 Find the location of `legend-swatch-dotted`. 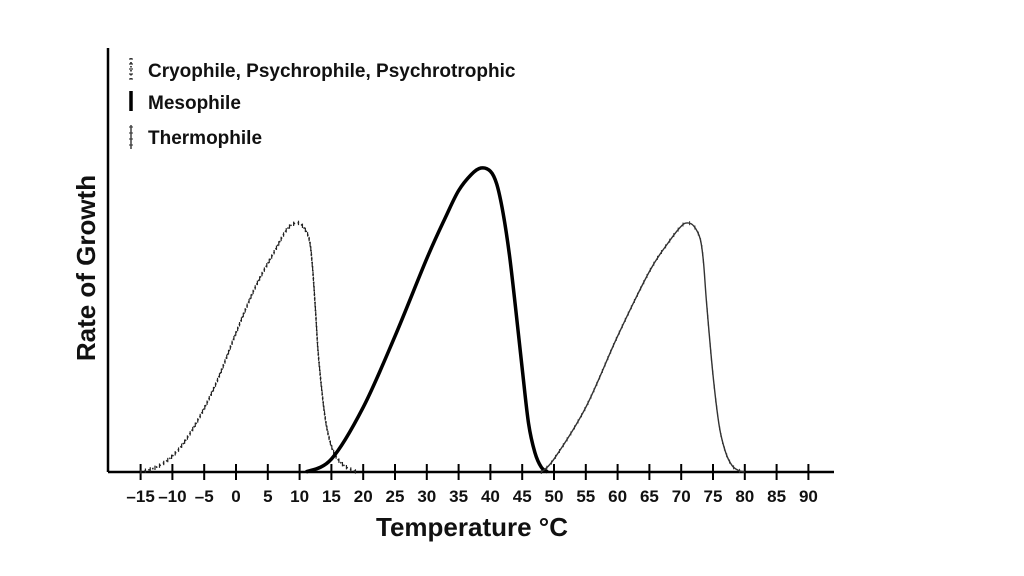

legend-swatch-dotted is located at coordinates (131, 69).